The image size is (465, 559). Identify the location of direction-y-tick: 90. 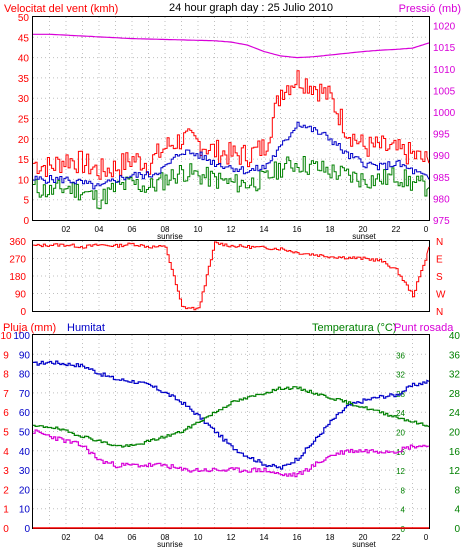
(21, 295).